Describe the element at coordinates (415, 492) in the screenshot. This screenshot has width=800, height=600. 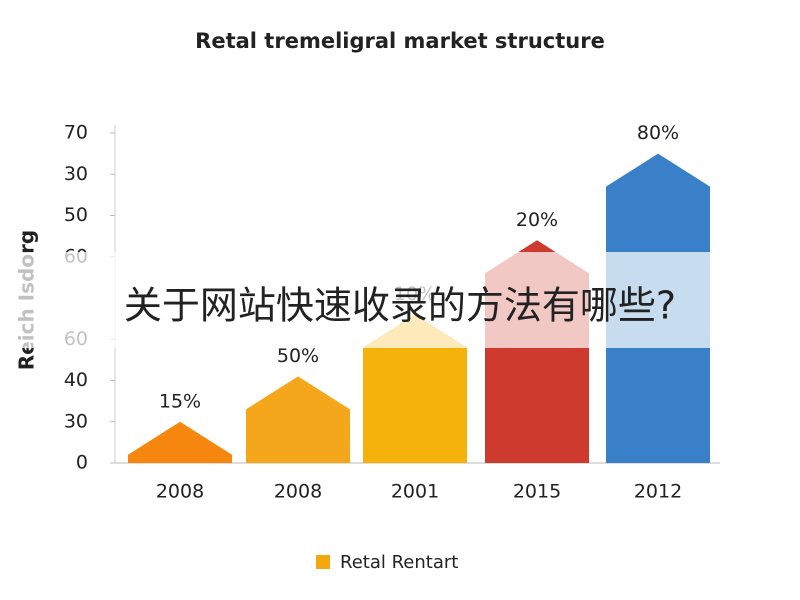
I see `x-tick-label: 2001` at that location.